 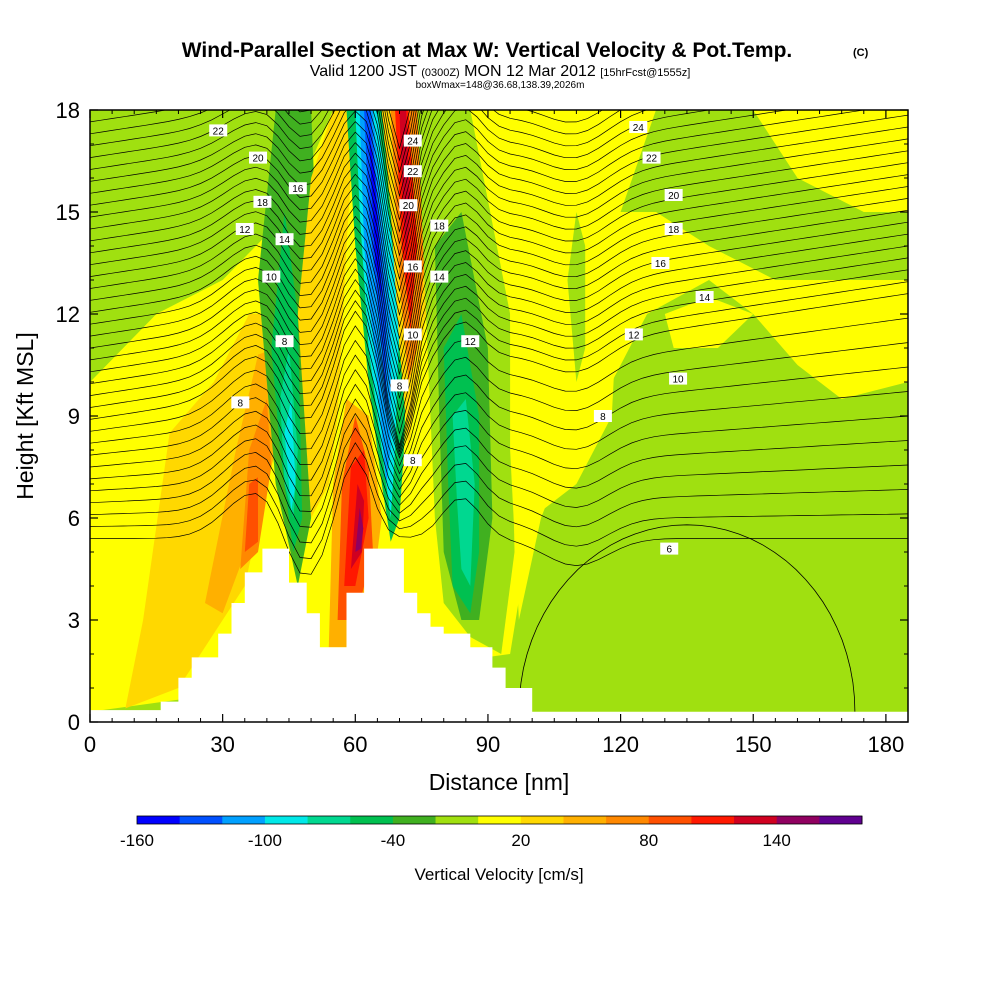 What do you see at coordinates (753, 744) in the screenshot?
I see `x-tick-label: 150` at bounding box center [753, 744].